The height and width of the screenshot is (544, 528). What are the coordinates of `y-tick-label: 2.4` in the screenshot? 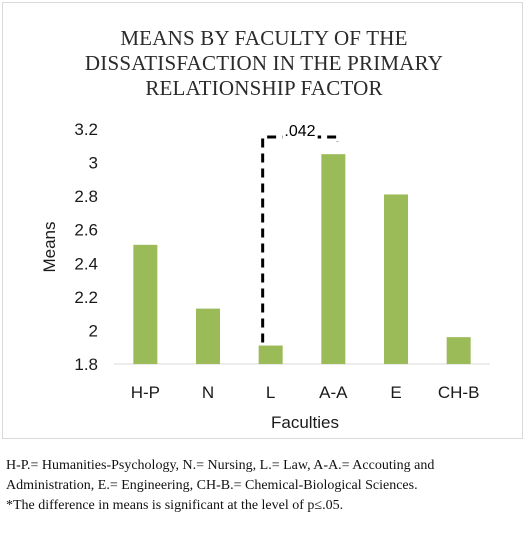 It's located at (86, 263).